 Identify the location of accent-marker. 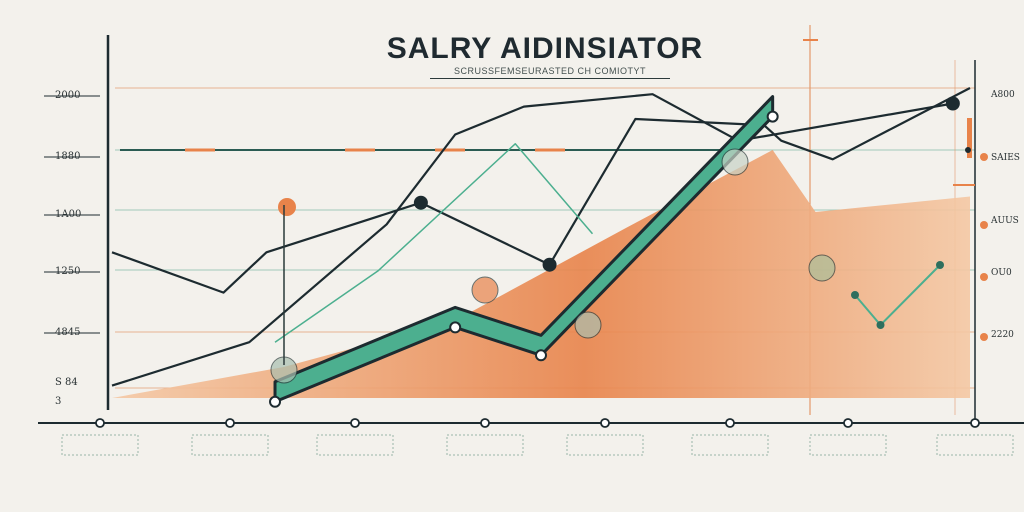
(287, 207).